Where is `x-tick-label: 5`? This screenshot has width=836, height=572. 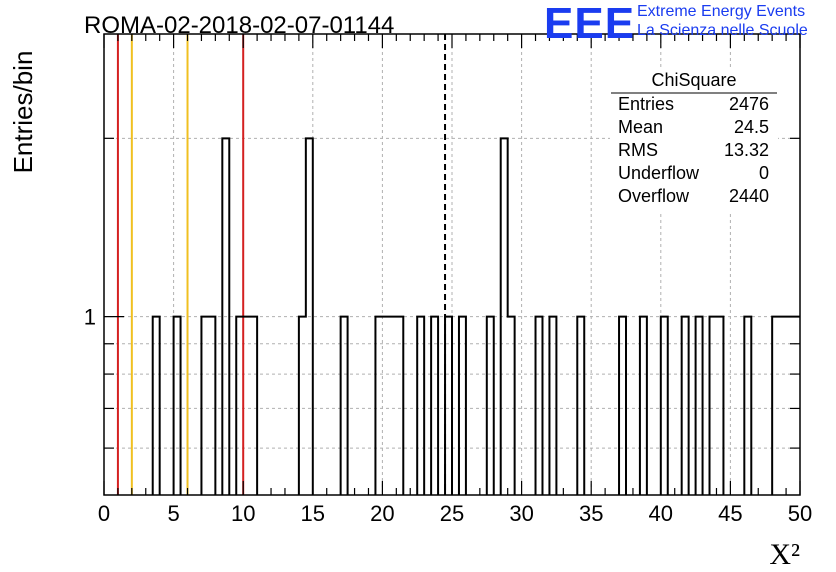
x-tick-label: 5 is located at coordinates (173, 513).